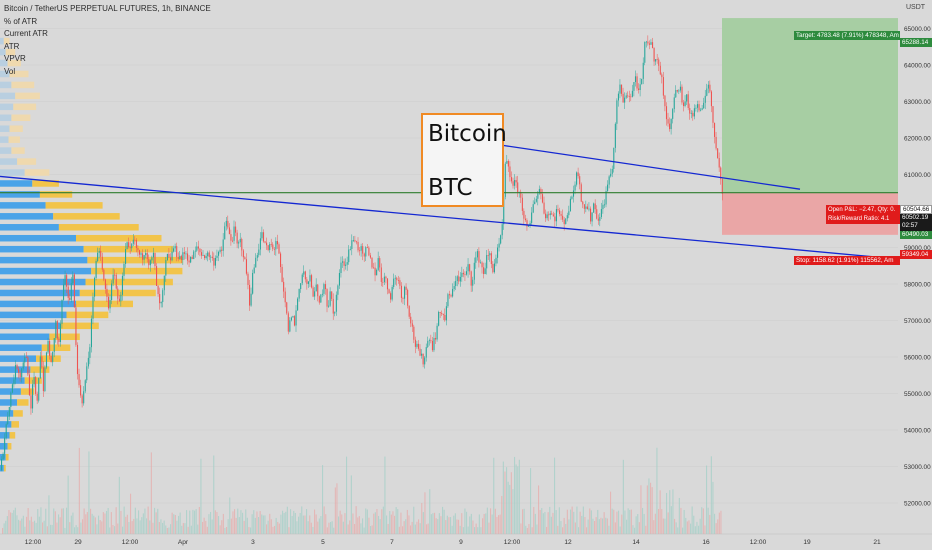  Describe the element at coordinates (10, 71) in the screenshot. I see `indicator-vol: Vol` at that location.